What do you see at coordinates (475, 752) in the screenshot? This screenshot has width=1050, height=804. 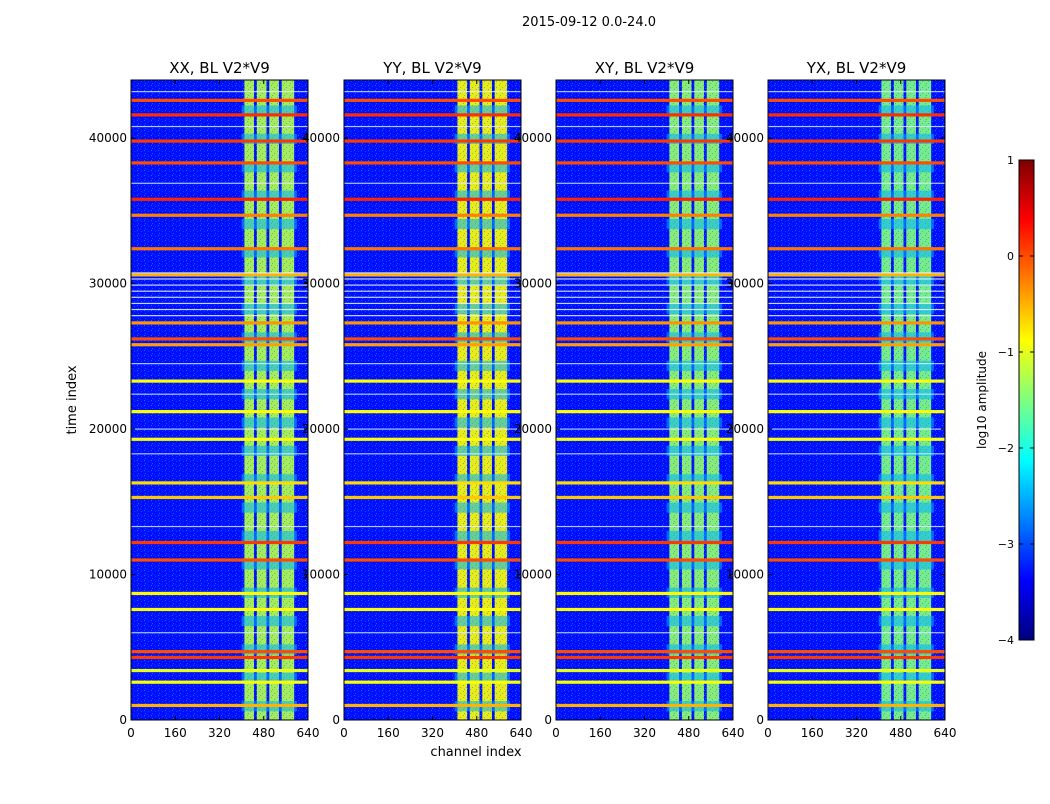 I see `x-axis-label: channel index` at bounding box center [475, 752].